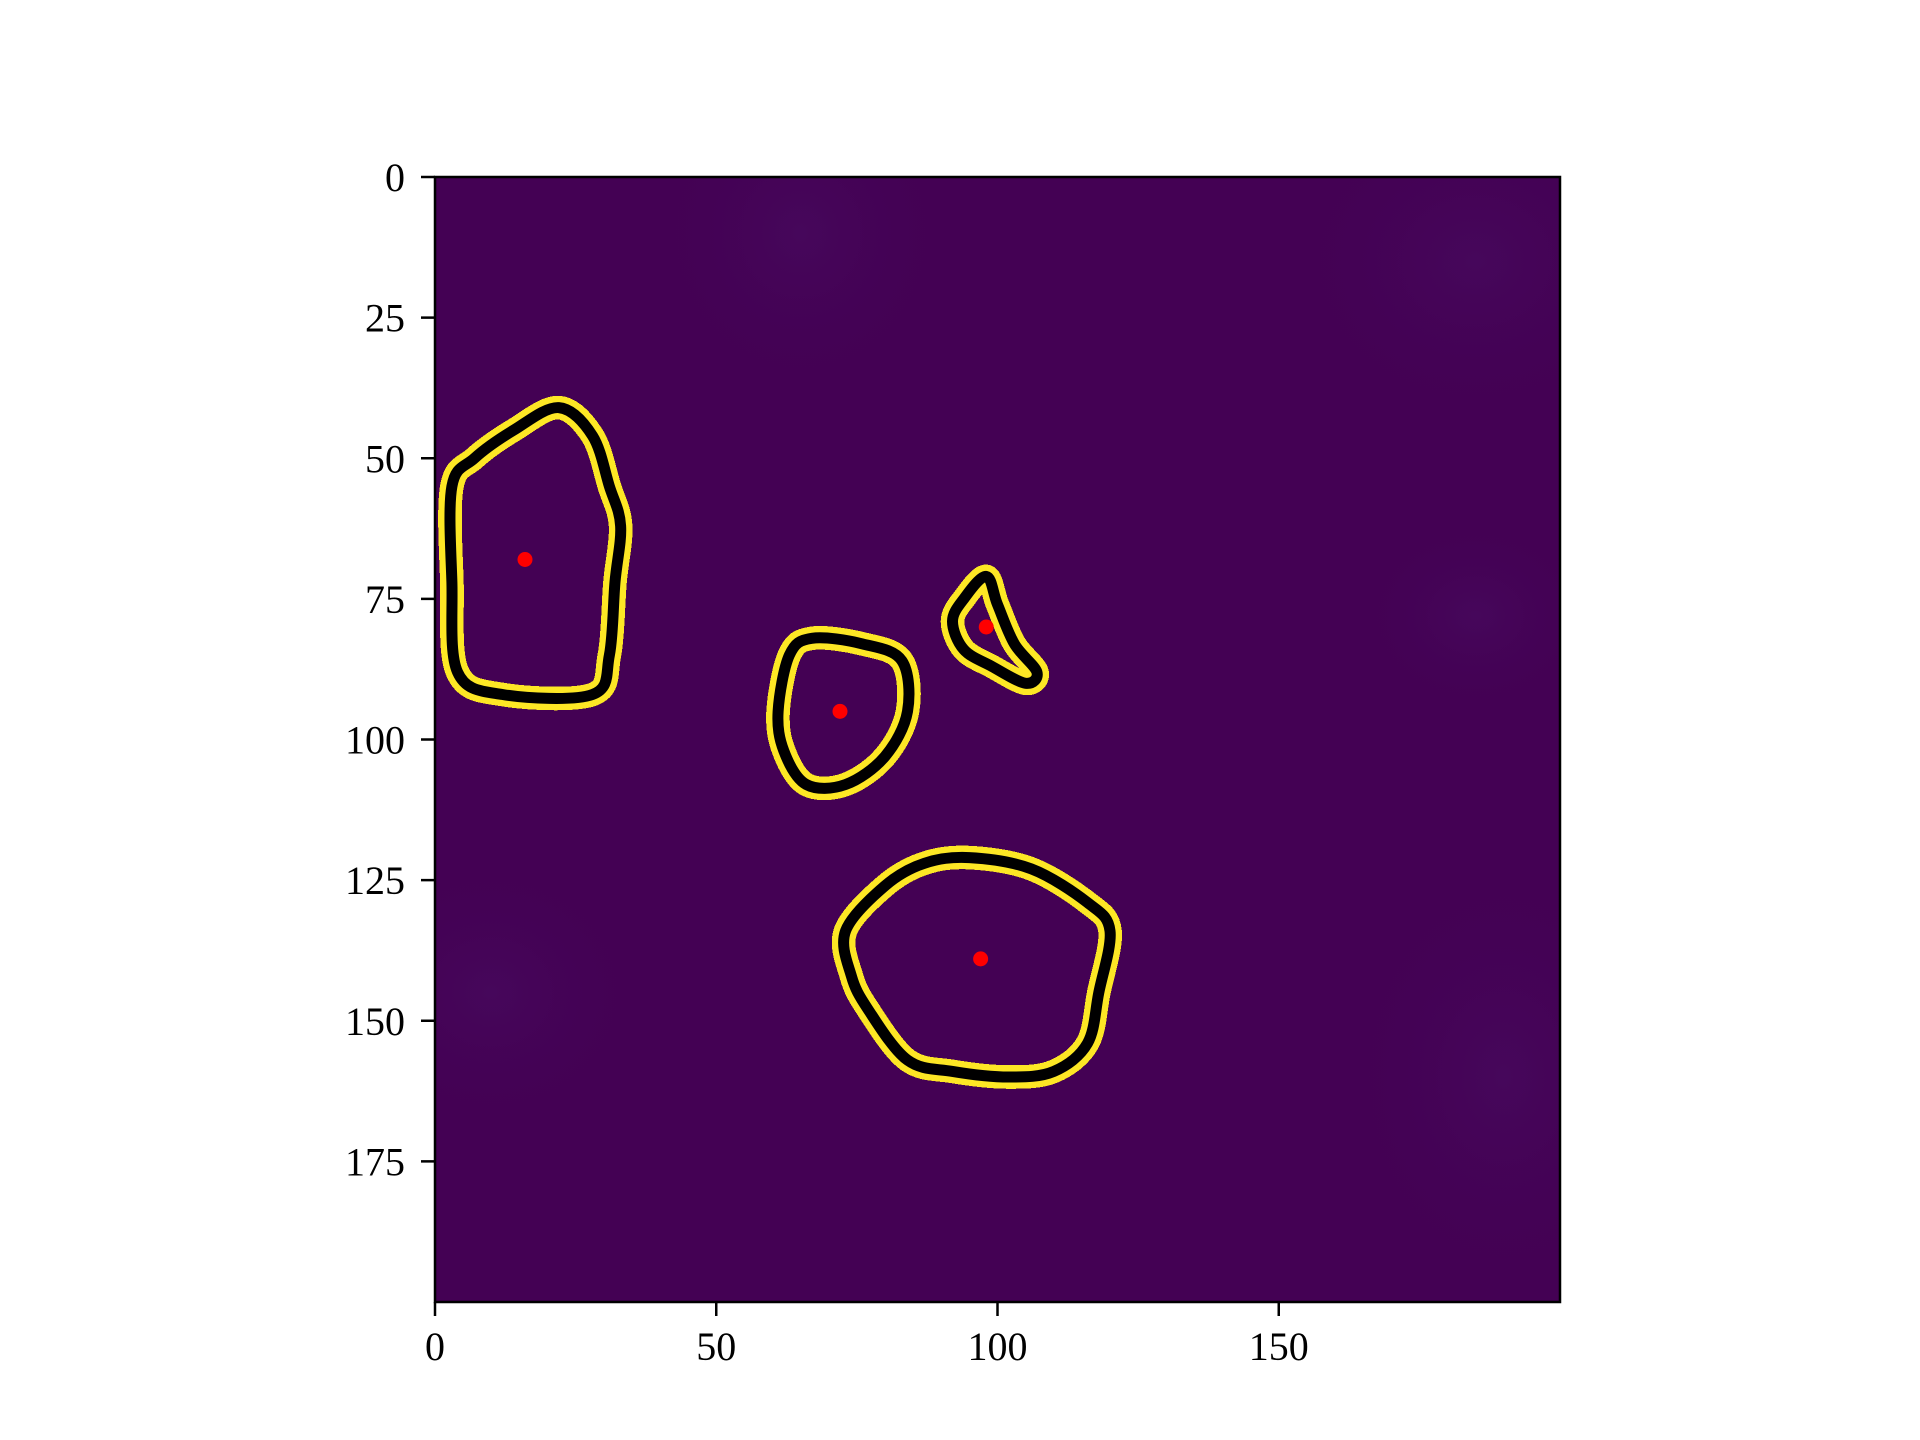  Describe the element at coordinates (1279, 1346) in the screenshot. I see `x-tick-label: 150` at that location.